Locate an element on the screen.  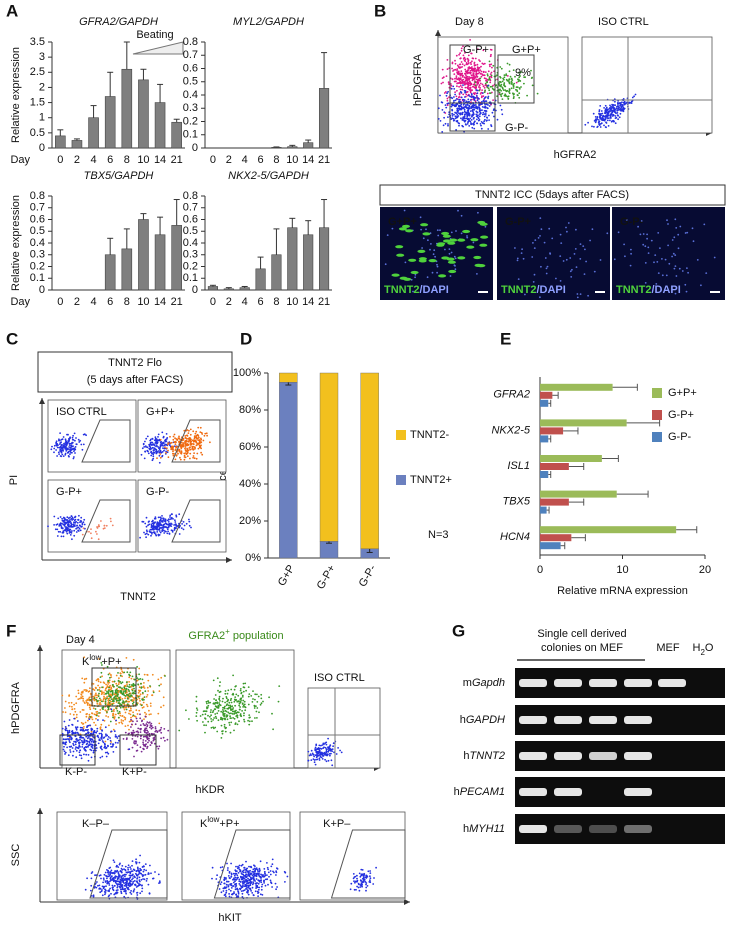
y-tick-label: 0.1 is located at coordinates (190, 278).